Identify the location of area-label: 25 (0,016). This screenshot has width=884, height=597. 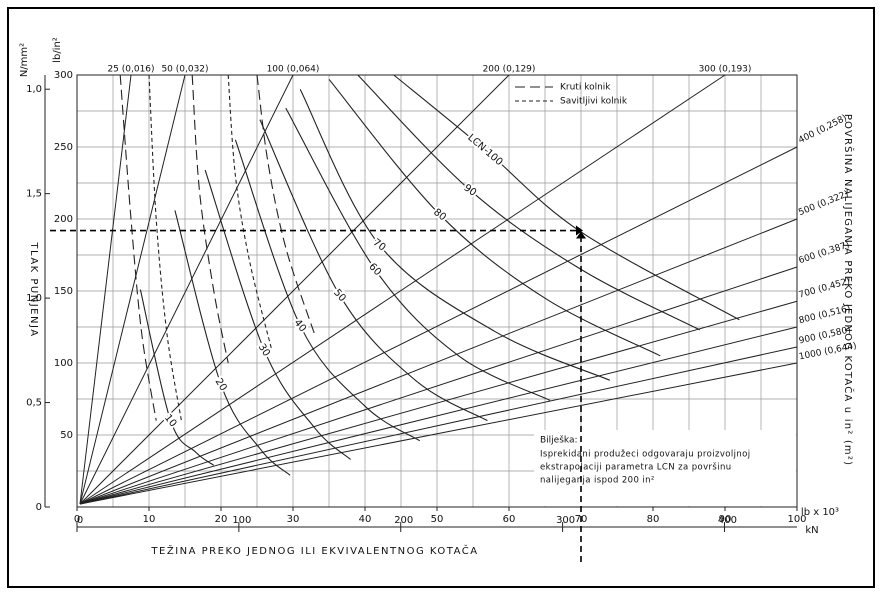
(130, 70).